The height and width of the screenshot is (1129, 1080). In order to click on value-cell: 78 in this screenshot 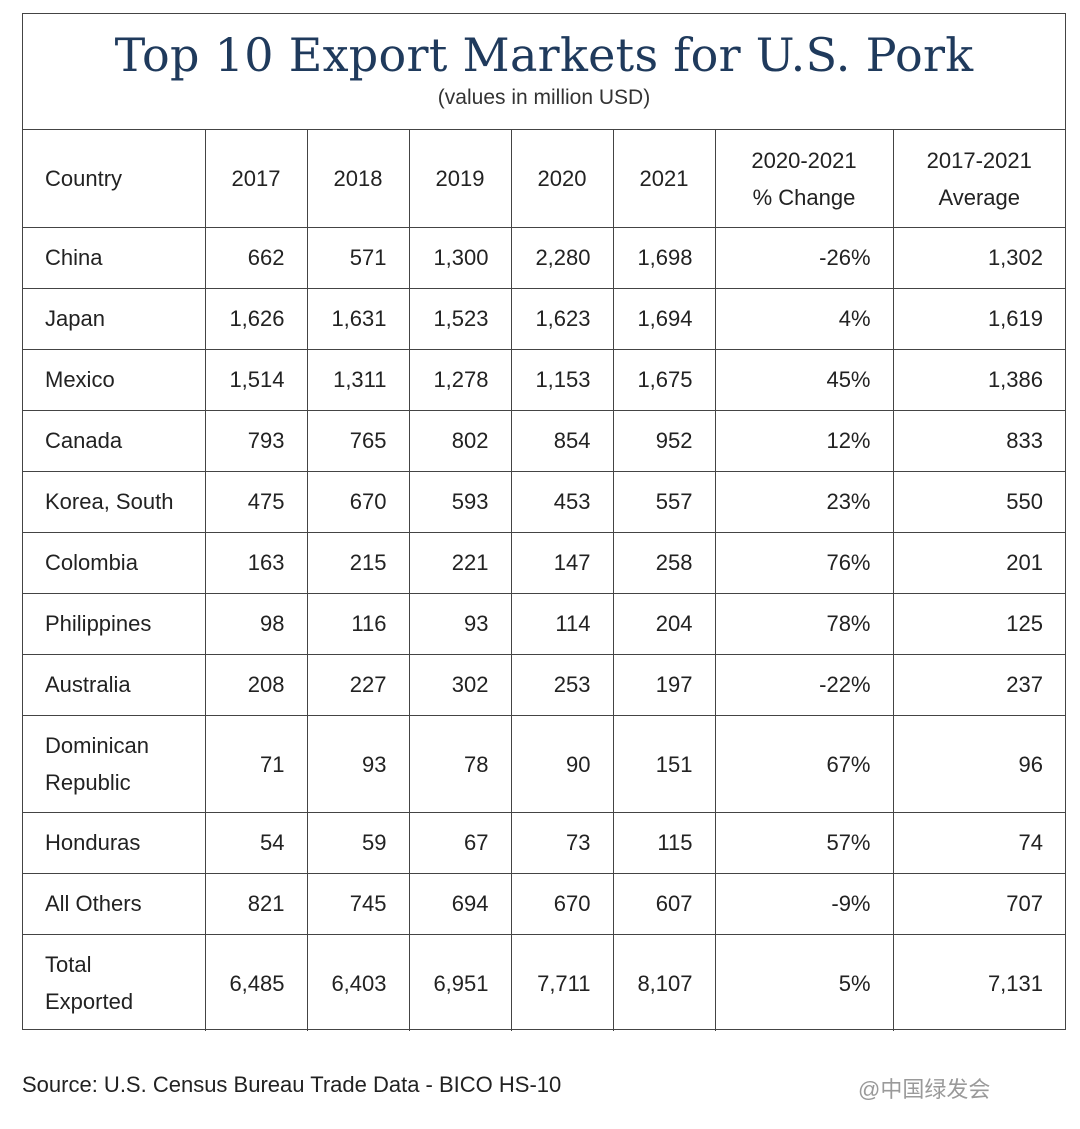, I will do `click(460, 764)`.